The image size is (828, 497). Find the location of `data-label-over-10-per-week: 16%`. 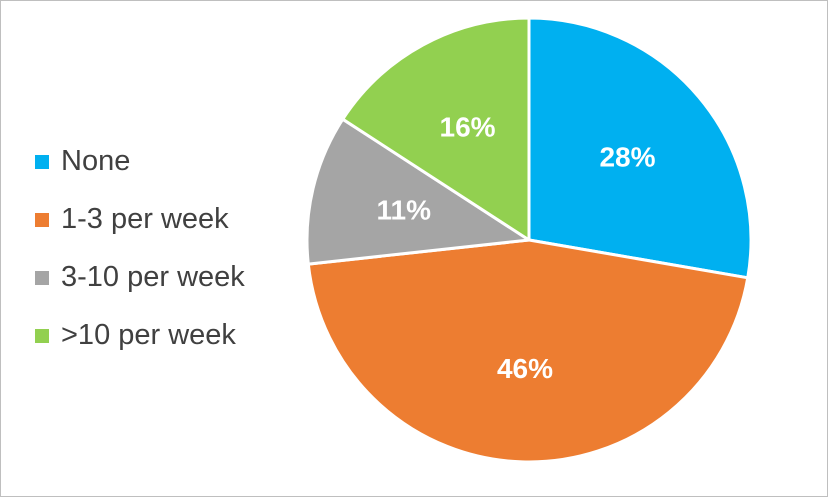

data-label-over-10-per-week: 16% is located at coordinates (468, 126).